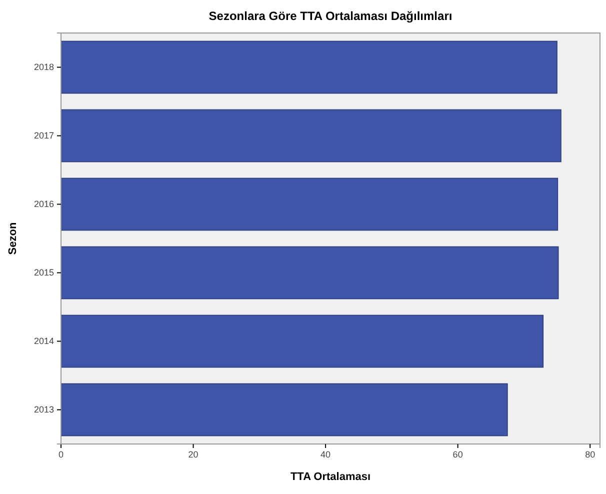 This screenshot has width=606, height=494. Describe the element at coordinates (44, 273) in the screenshot. I see `y-tick-label: 2015` at that location.